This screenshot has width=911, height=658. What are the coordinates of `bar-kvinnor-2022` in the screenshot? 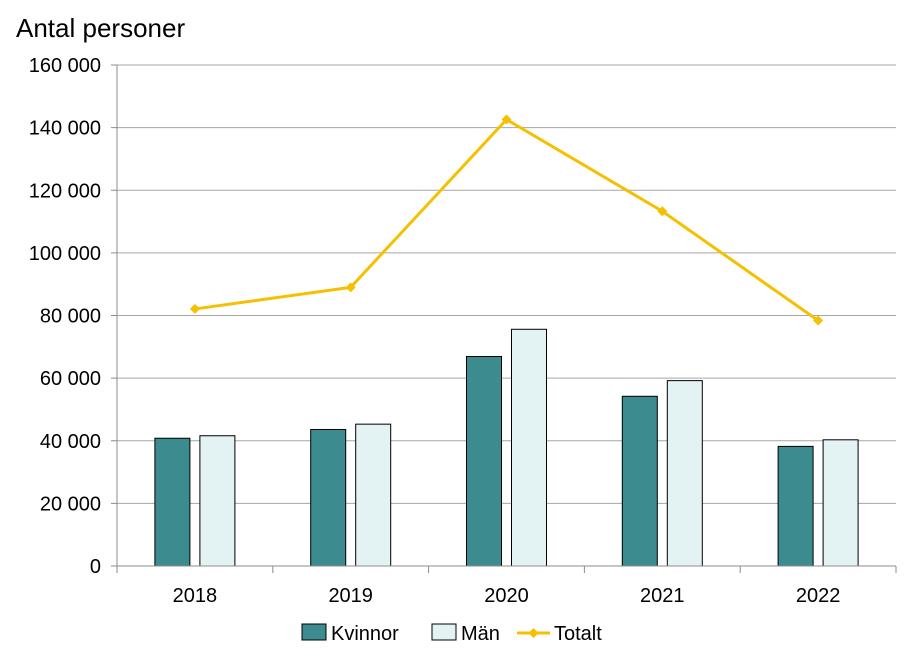 It's located at (795, 506).